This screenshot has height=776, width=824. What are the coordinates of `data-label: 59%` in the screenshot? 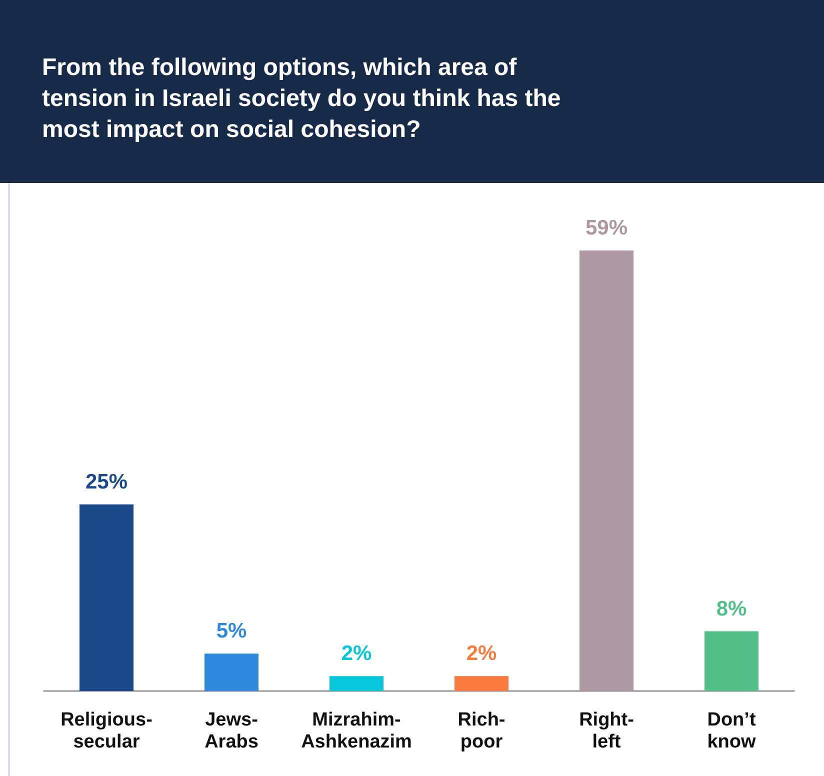 It's located at (606, 228).